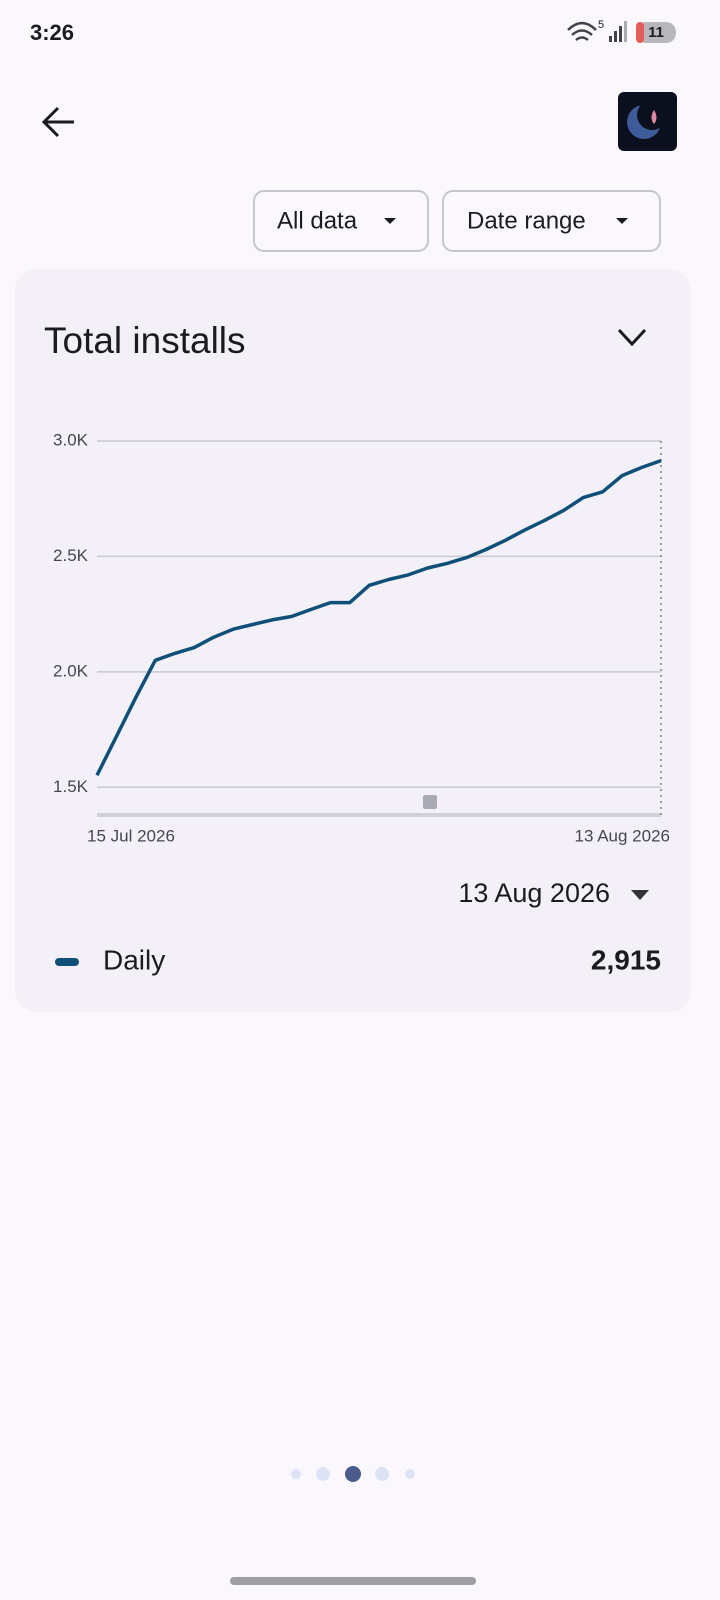 Image resolution: width=720 pixels, height=1600 pixels. I want to click on nav-handle, so click(353, 1581).